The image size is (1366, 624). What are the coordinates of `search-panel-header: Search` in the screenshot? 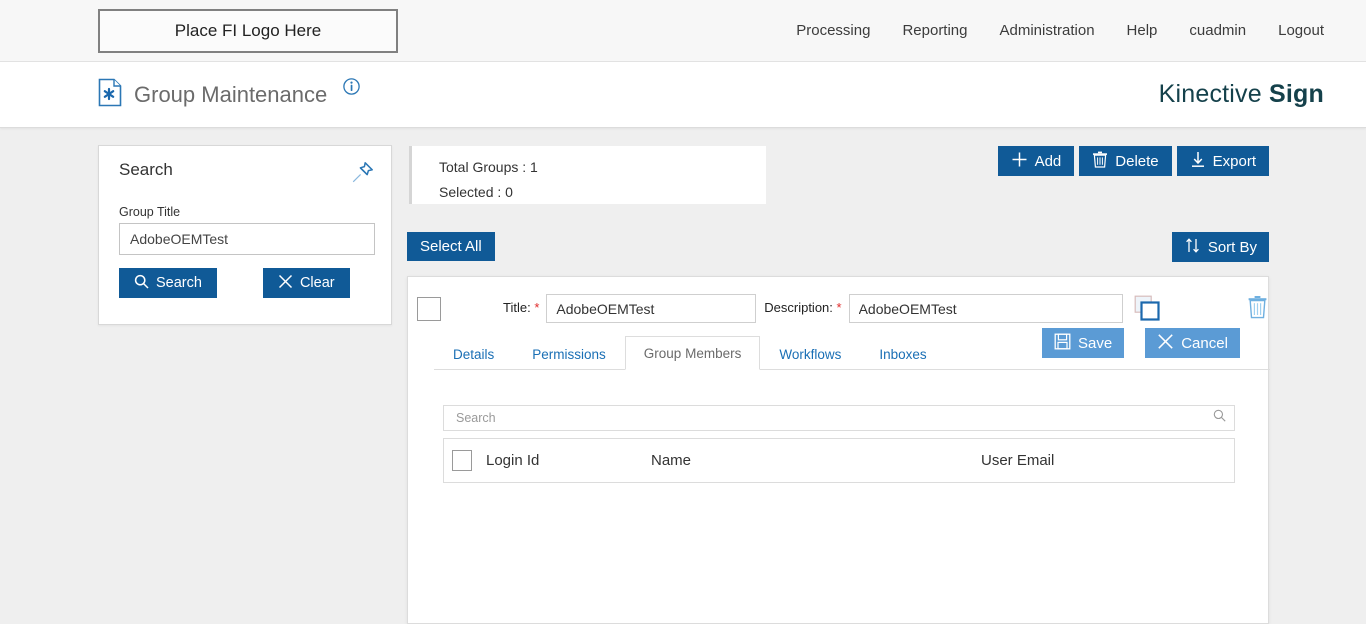 It's located at (245, 168).